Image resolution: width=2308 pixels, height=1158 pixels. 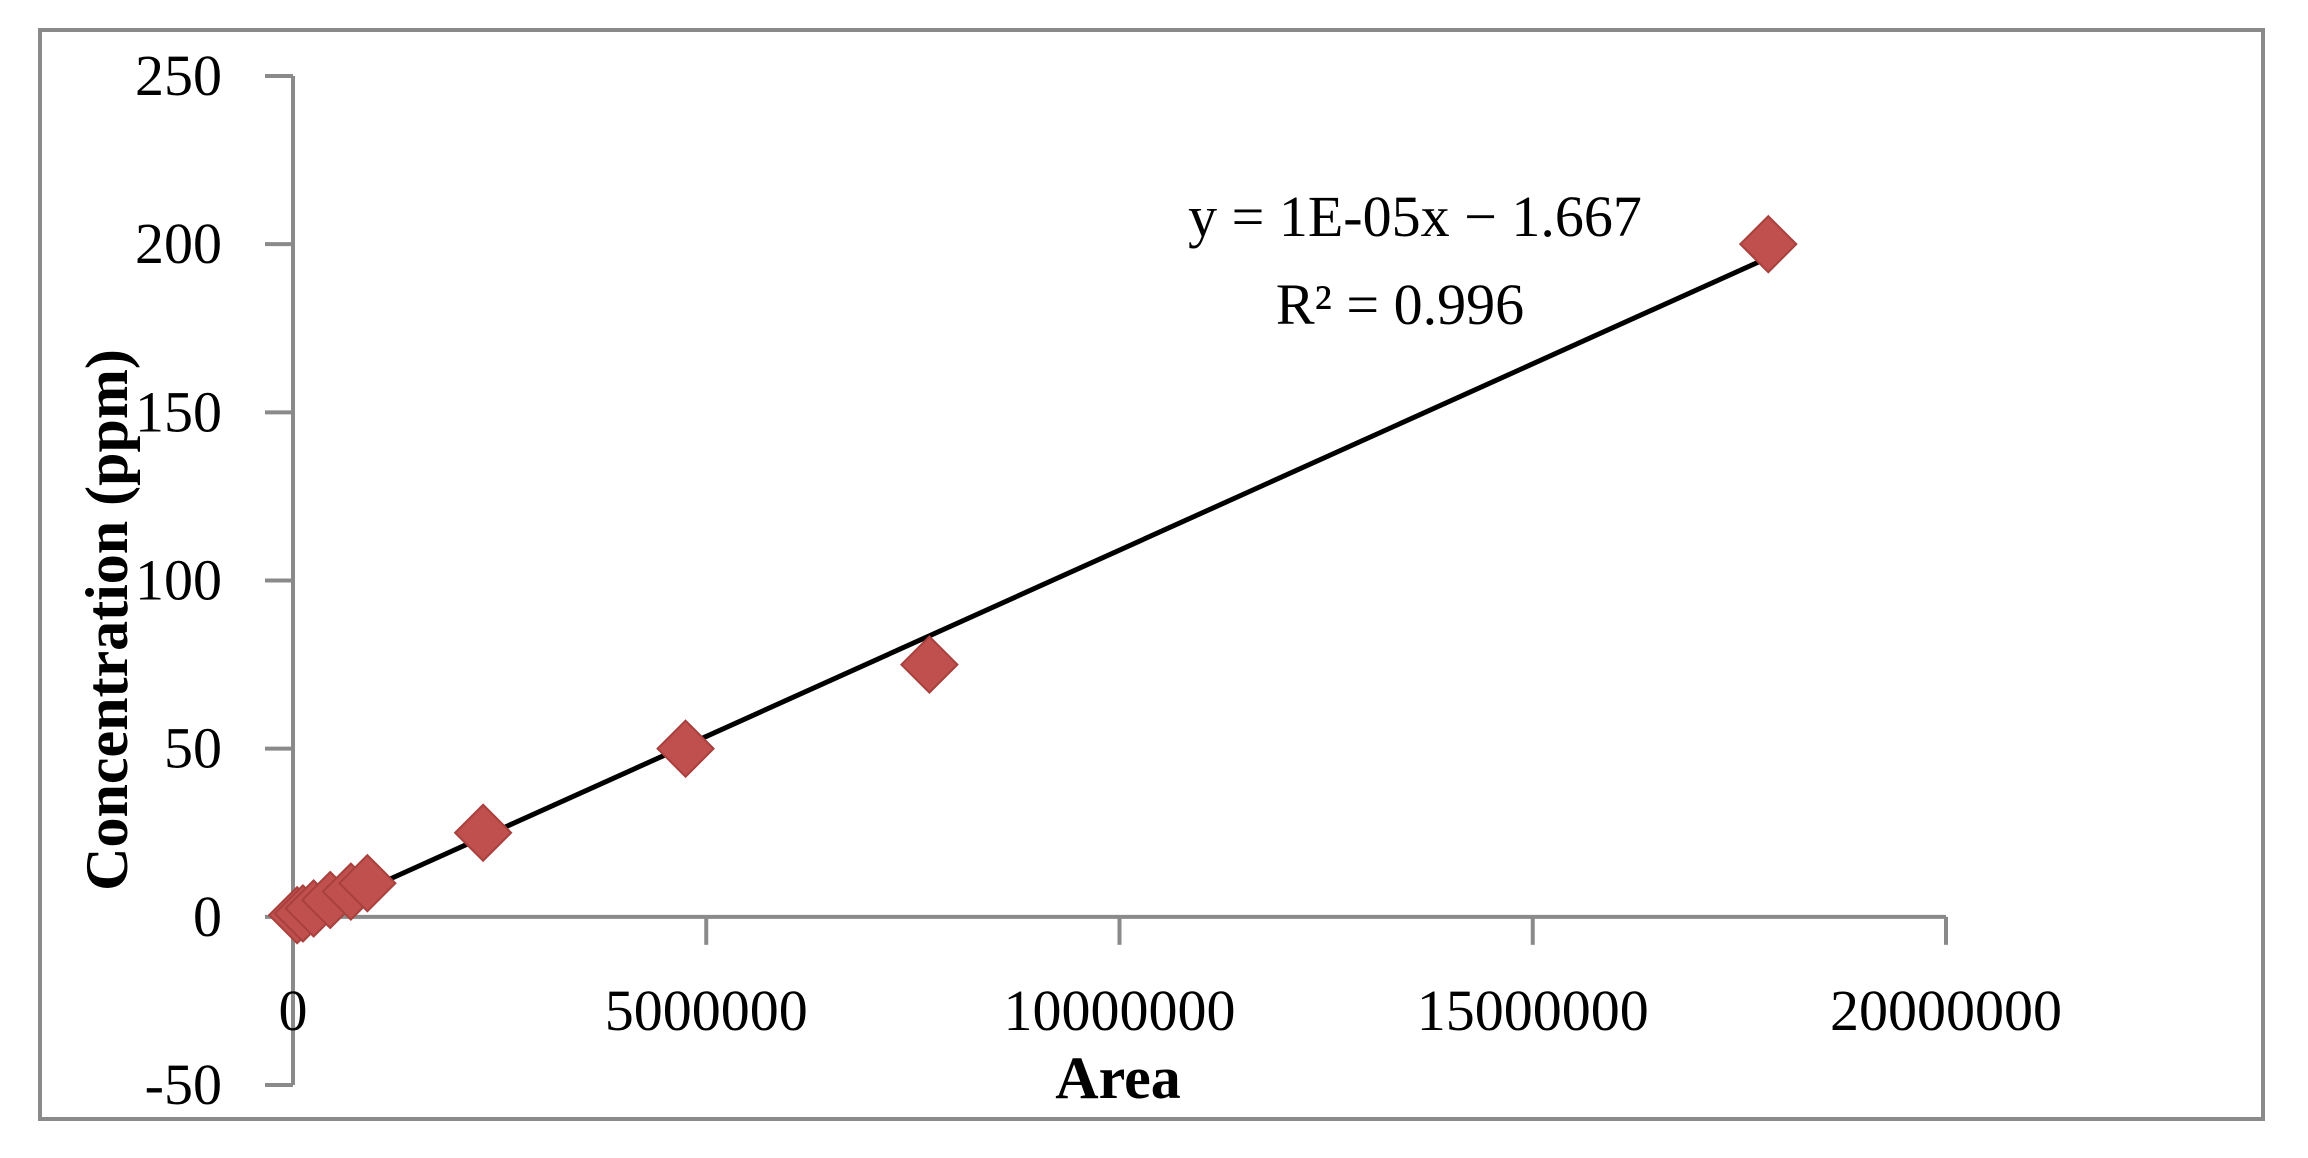 I want to click on y-tick-label: 50, so click(x=193, y=748).